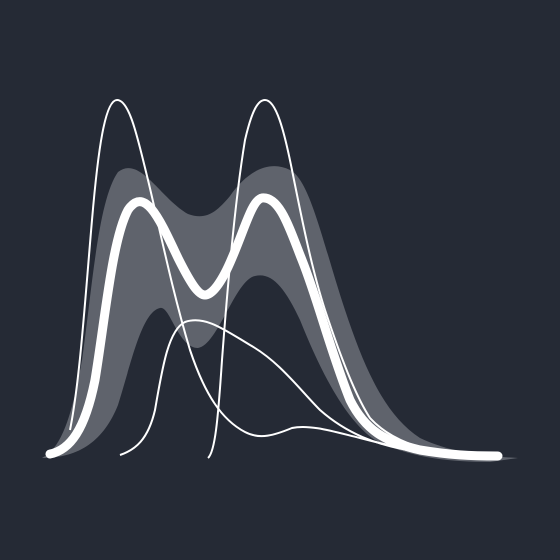  What do you see at coordinates (270, 387) in the screenshot?
I see `middle-hump-line` at bounding box center [270, 387].